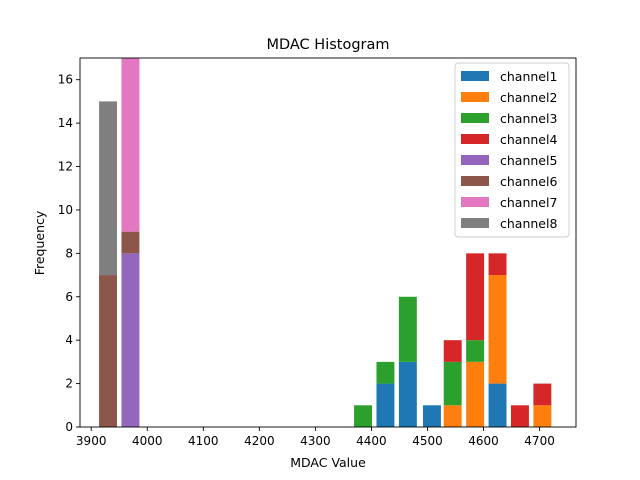  I want to click on legend-label-channel2: channel2, so click(528, 97).